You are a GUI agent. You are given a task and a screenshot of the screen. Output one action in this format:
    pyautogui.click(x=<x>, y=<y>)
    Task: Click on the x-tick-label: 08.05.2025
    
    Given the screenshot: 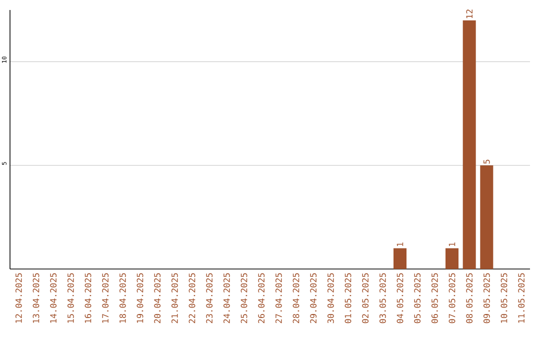 What is the action you would take?
    pyautogui.click(x=469, y=298)
    